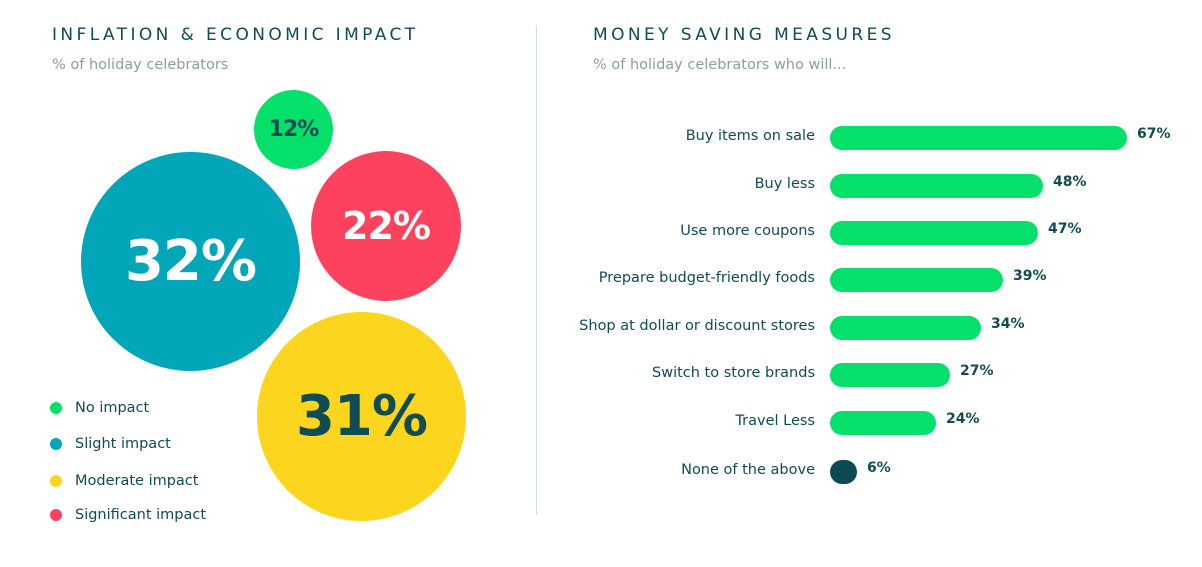 Image resolution: width=1202 pixels, height=567 pixels. I want to click on bar-buy-less, so click(936, 186).